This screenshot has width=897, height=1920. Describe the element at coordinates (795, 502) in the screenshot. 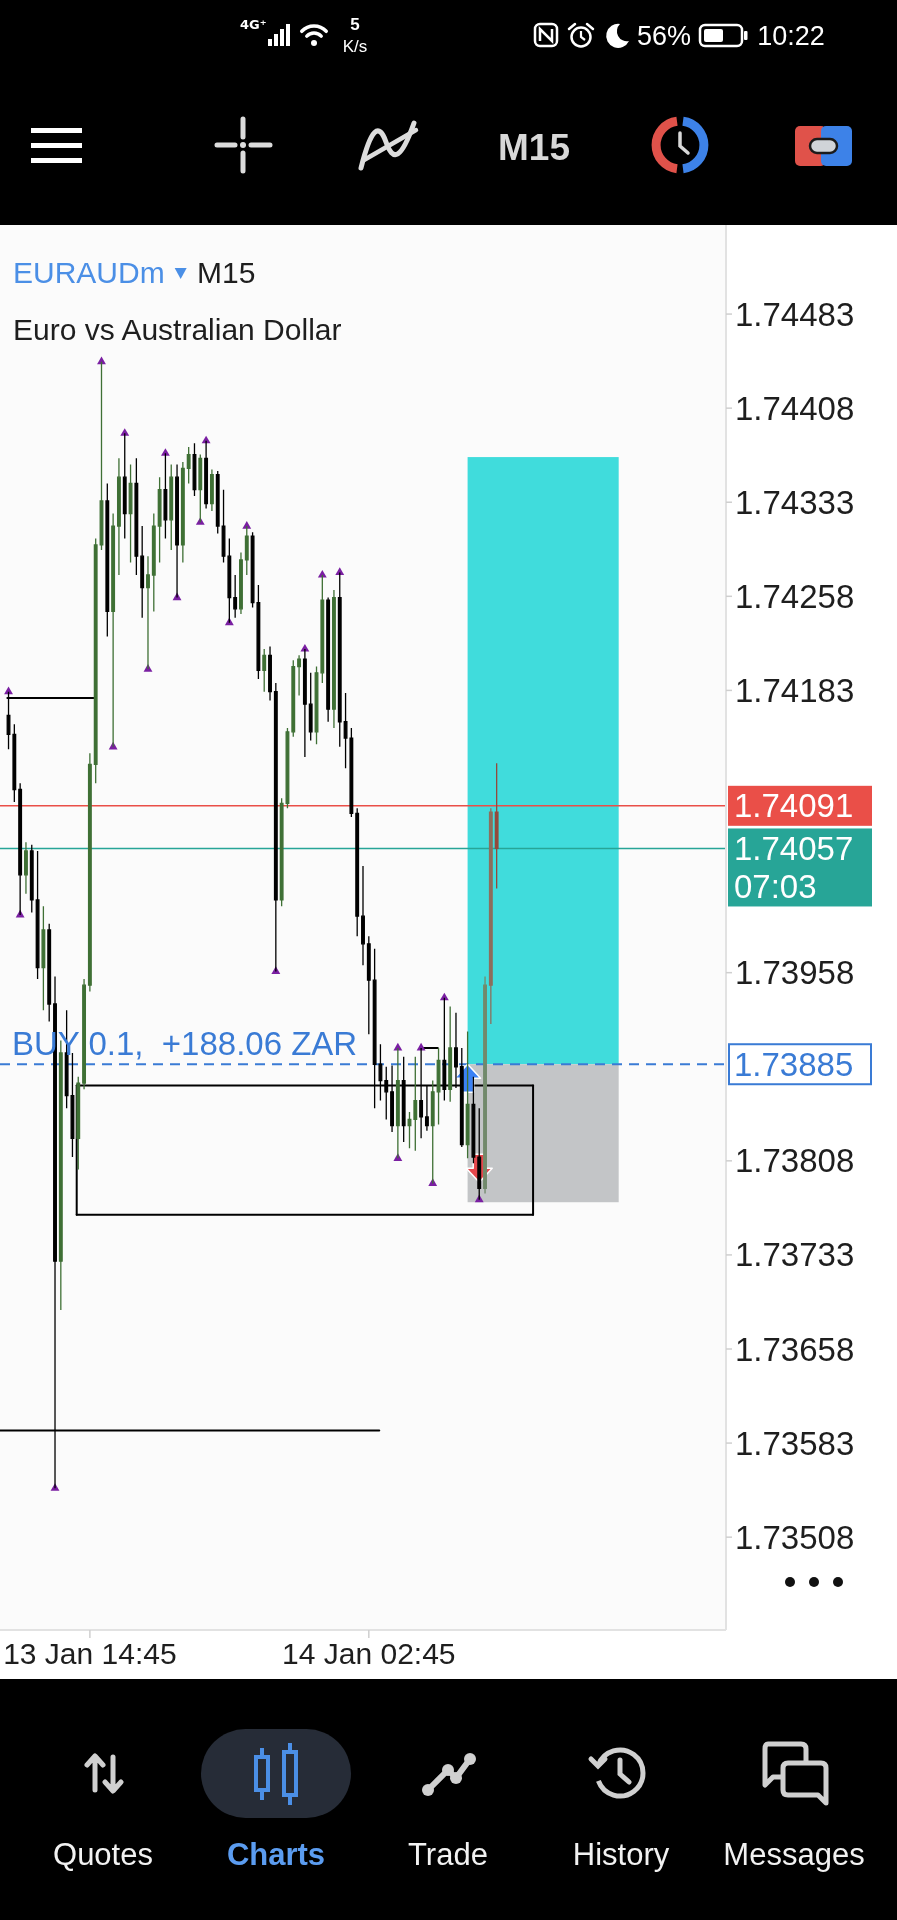

I see `y-tick-label: 1.74333` at that location.